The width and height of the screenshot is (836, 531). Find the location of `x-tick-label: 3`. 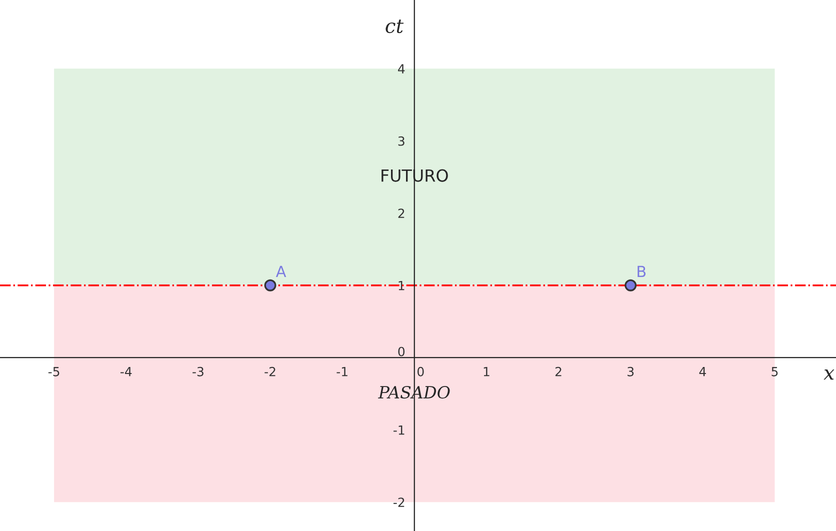

x-tick-label: 3 is located at coordinates (631, 371).